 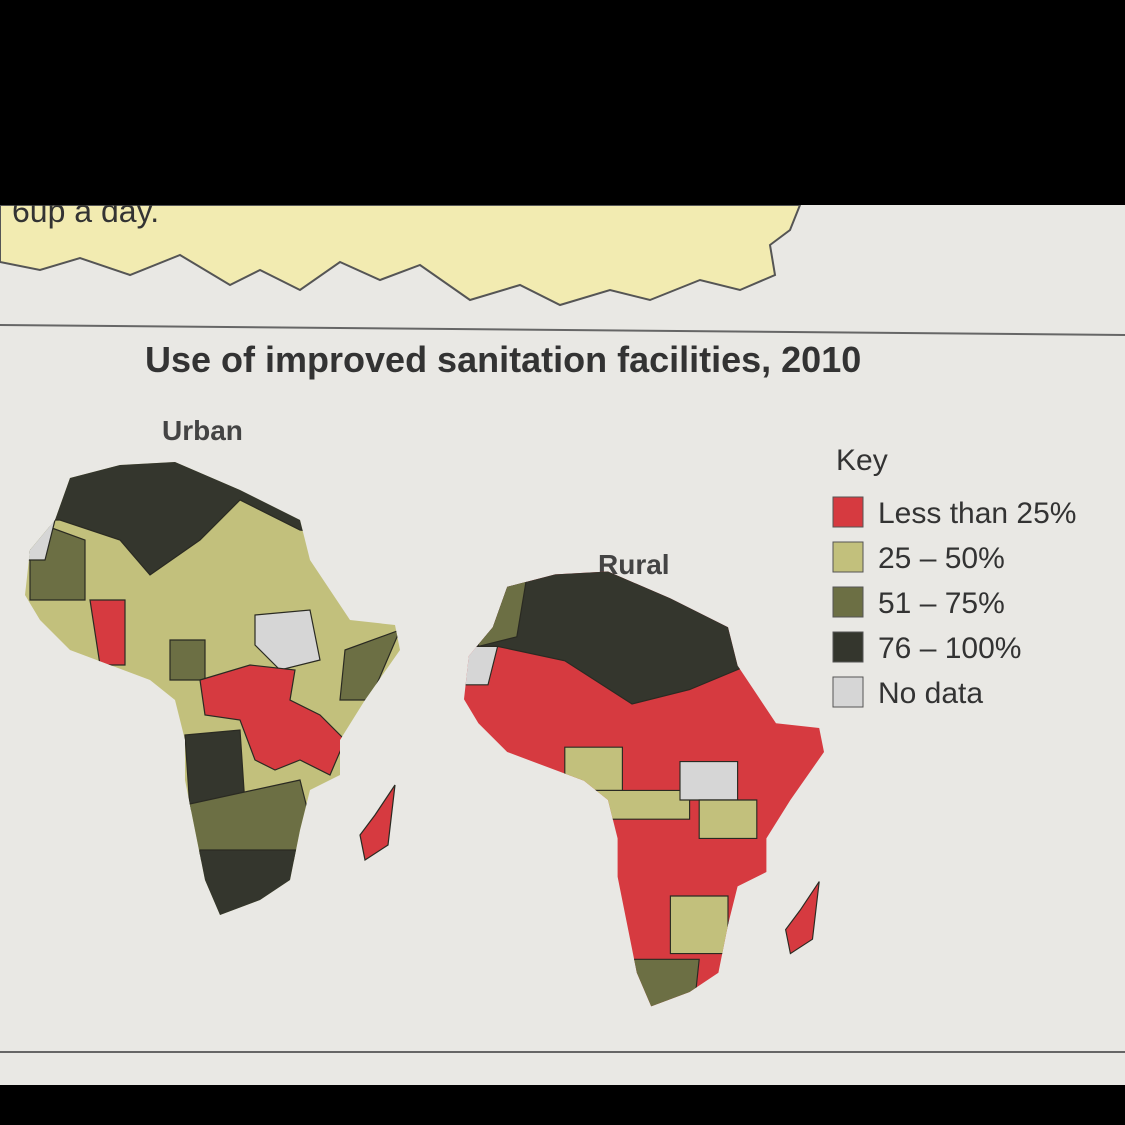 What do you see at coordinates (202, 430) in the screenshot?
I see `map-label: Urban` at bounding box center [202, 430].